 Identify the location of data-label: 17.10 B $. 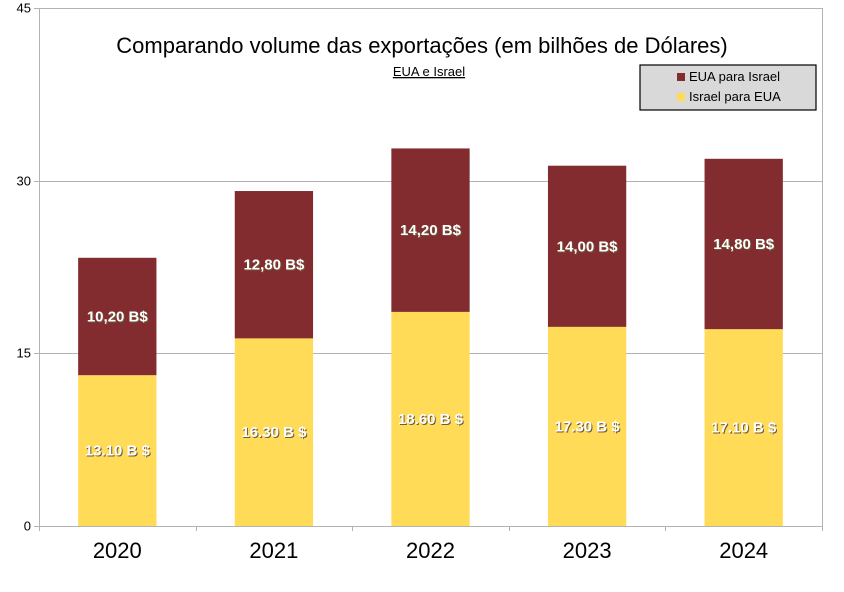
(744, 428).